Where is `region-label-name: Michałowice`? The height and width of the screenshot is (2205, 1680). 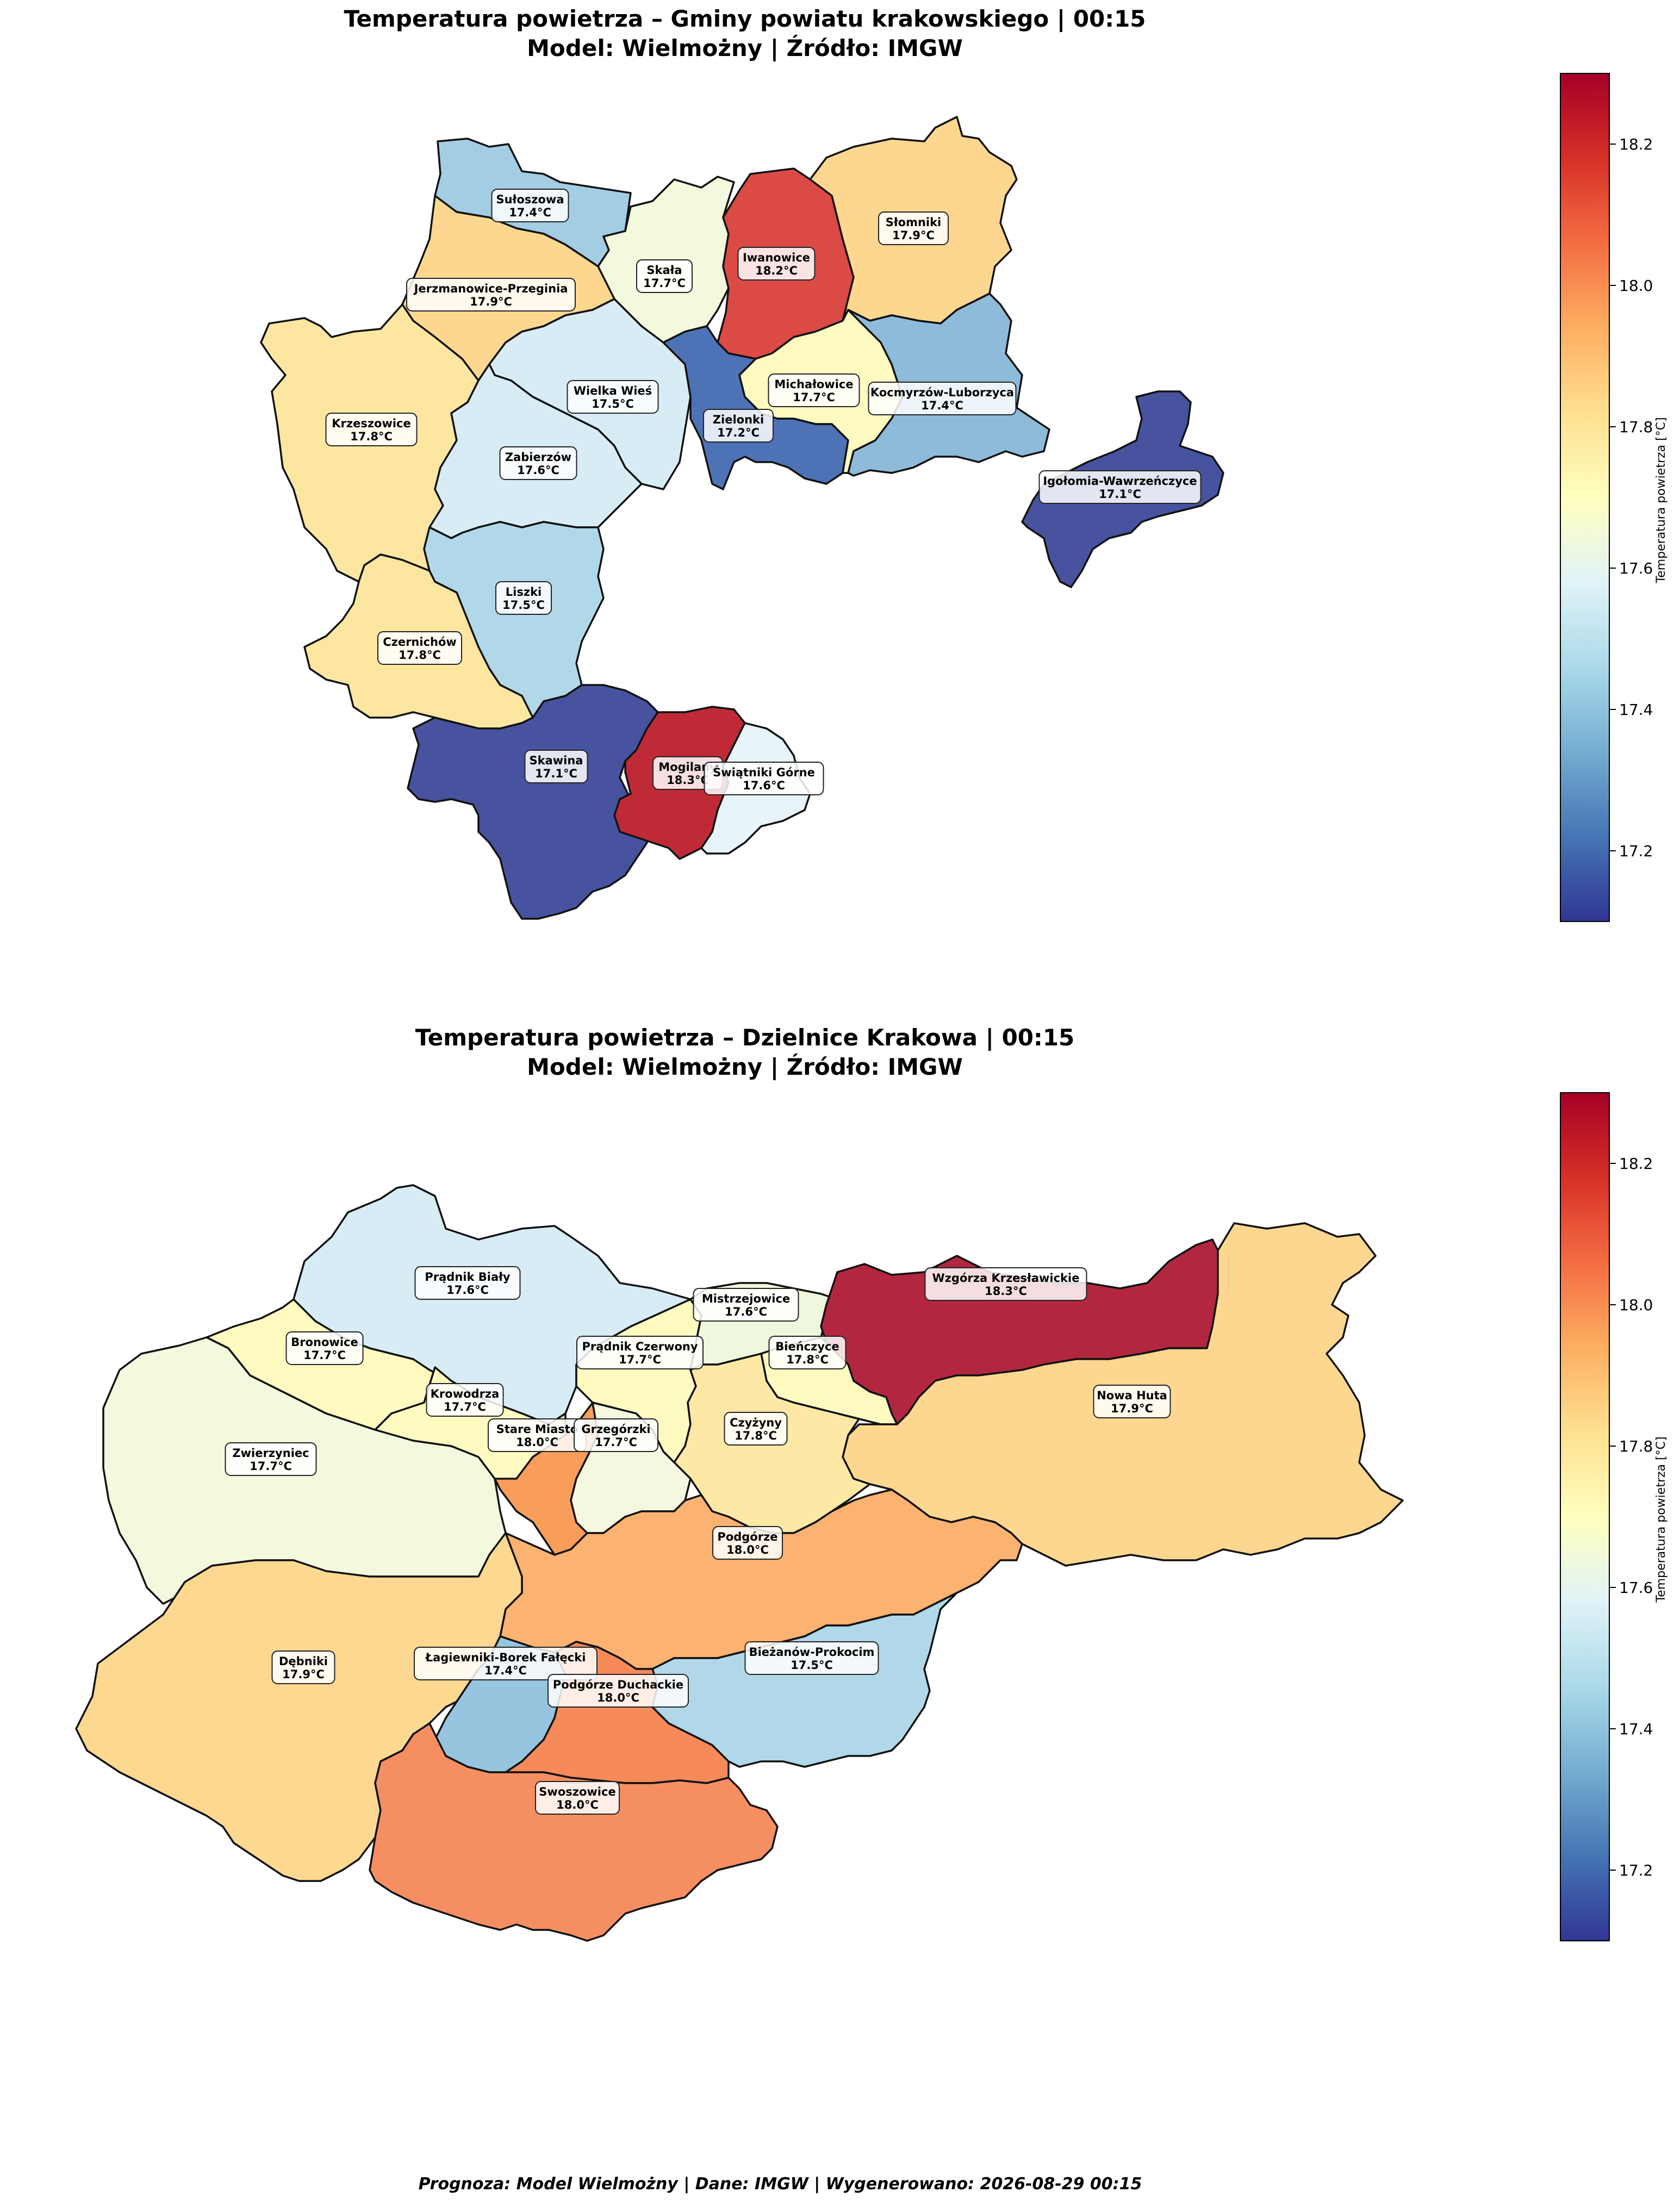
region-label-name: Michałowice is located at coordinates (813, 384).